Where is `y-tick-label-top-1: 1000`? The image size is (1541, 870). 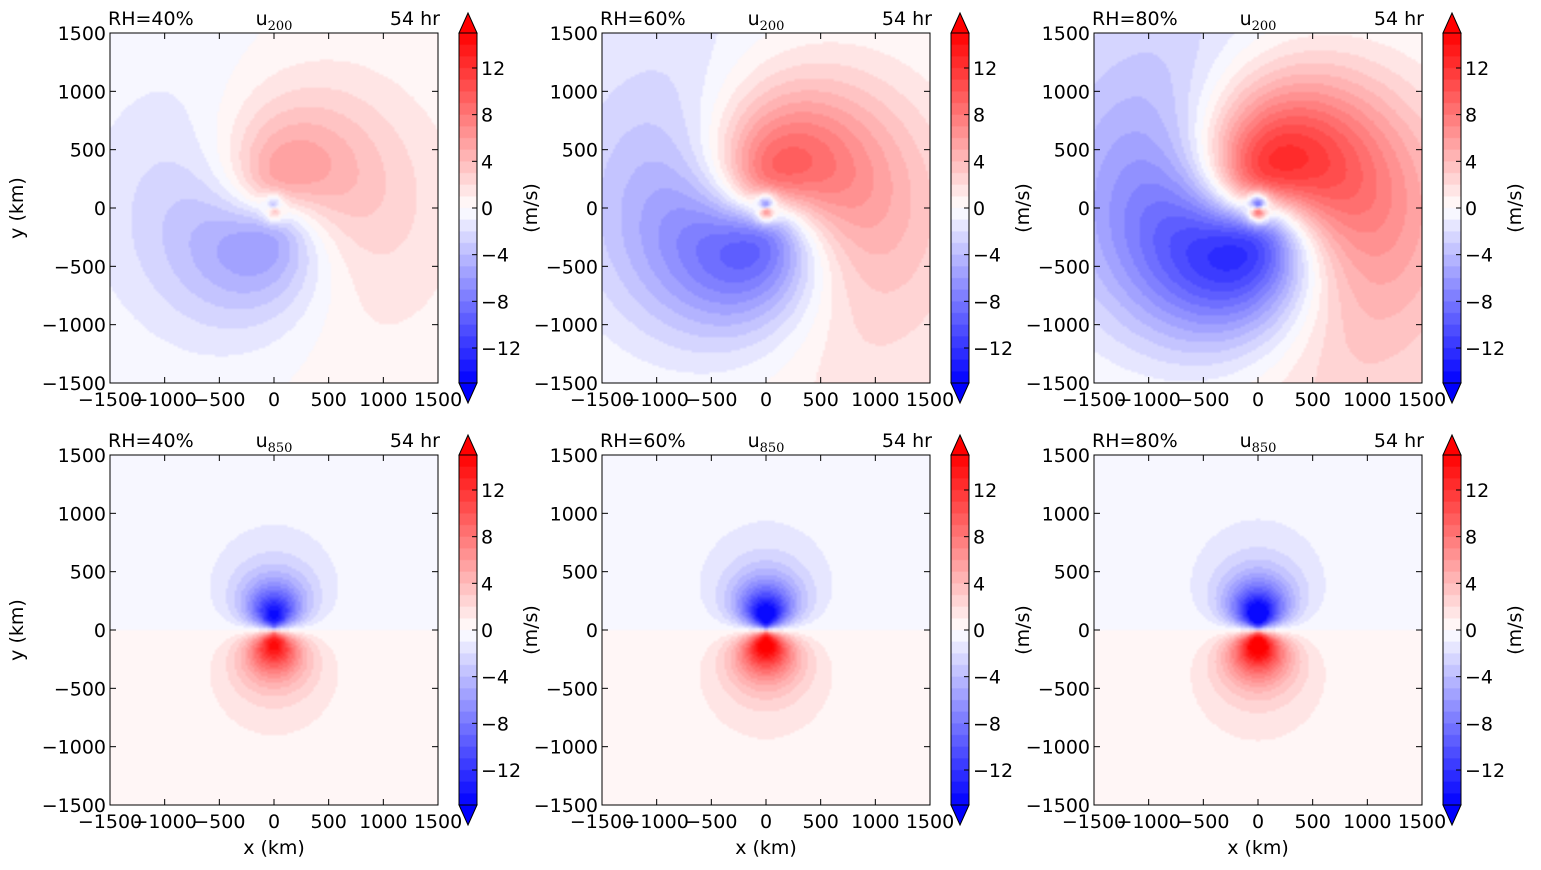
y-tick-label-top-1: 1000 is located at coordinates (82, 92).